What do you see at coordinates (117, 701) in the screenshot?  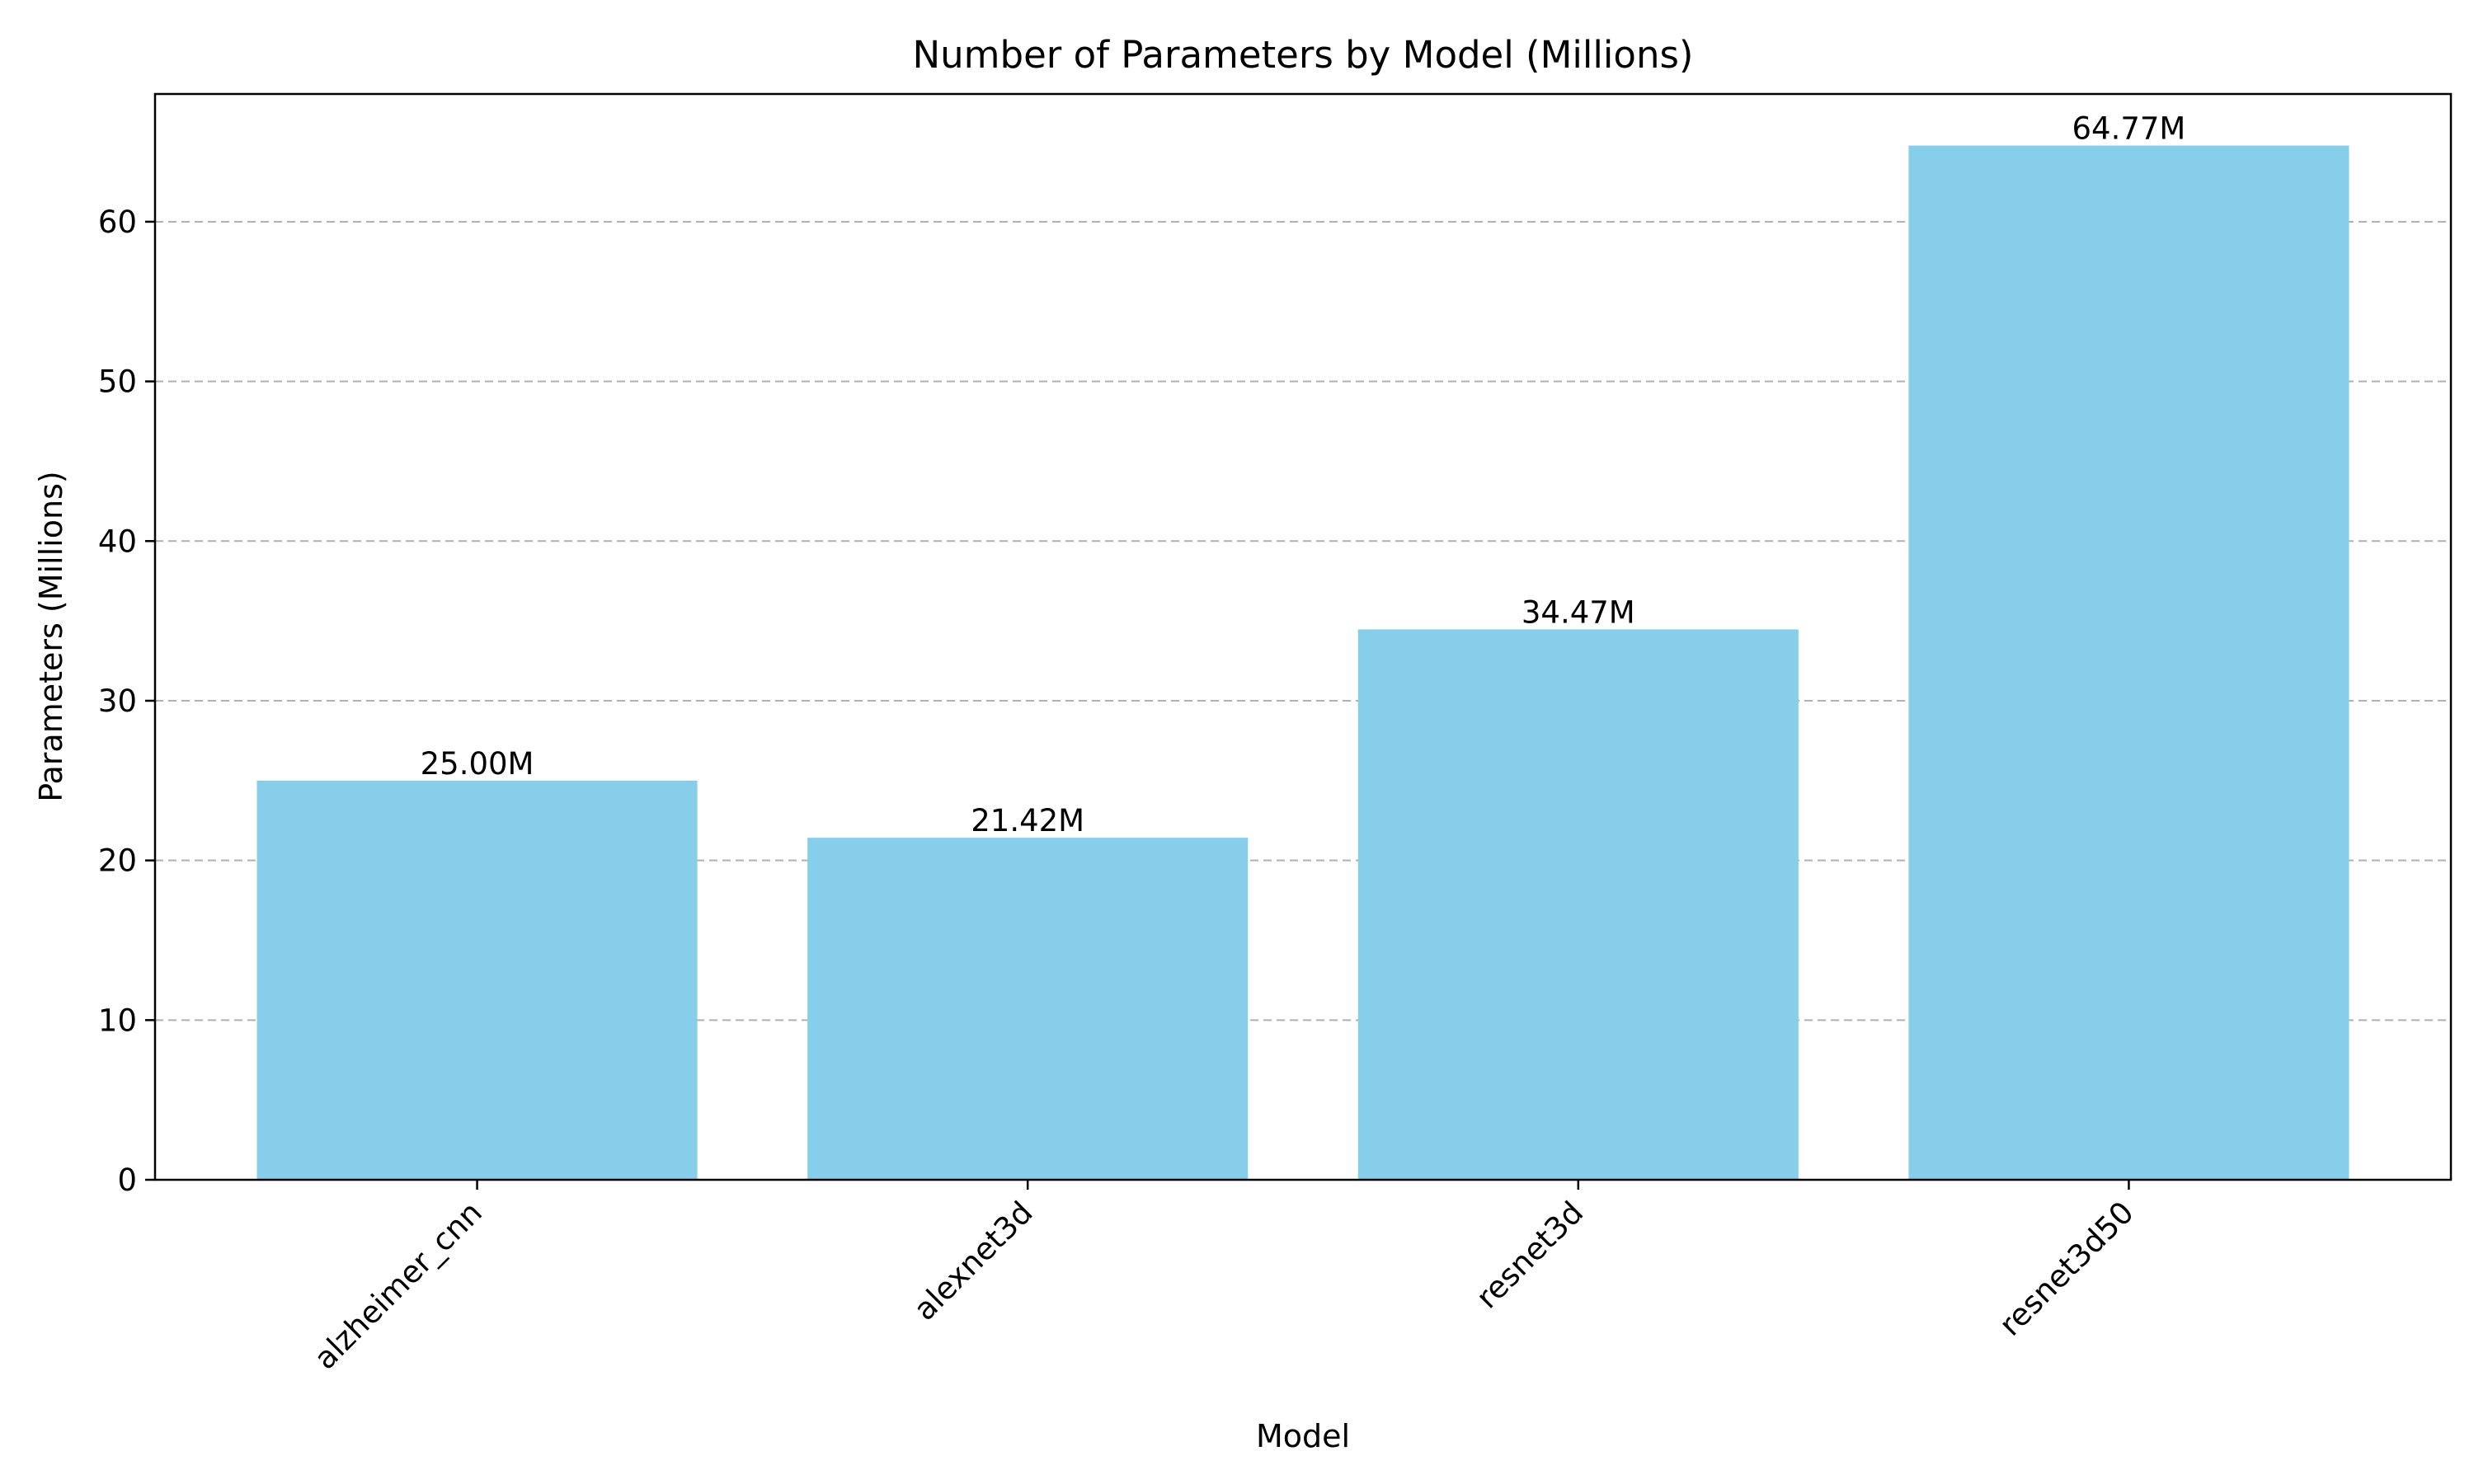 I see `y-tick-label: 30` at bounding box center [117, 701].